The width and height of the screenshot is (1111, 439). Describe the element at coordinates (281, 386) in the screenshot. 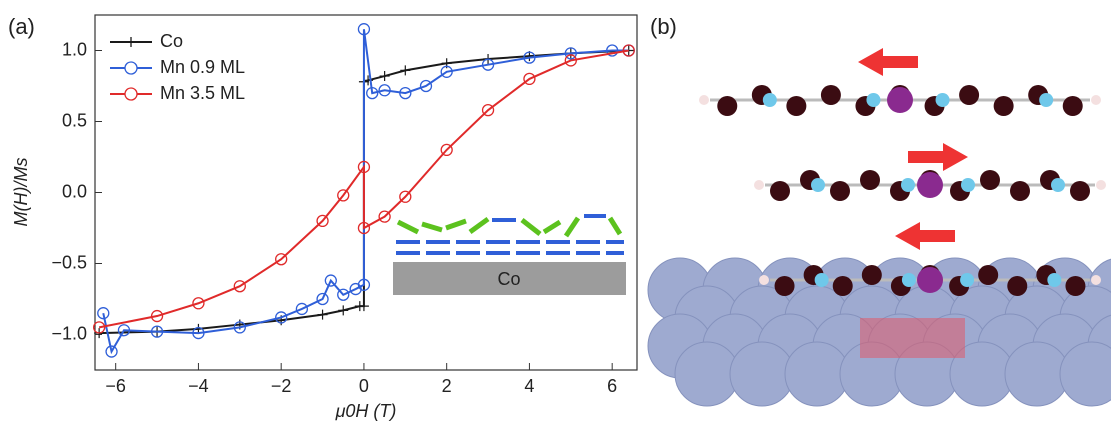

I see `x-tick-label: −2` at that location.